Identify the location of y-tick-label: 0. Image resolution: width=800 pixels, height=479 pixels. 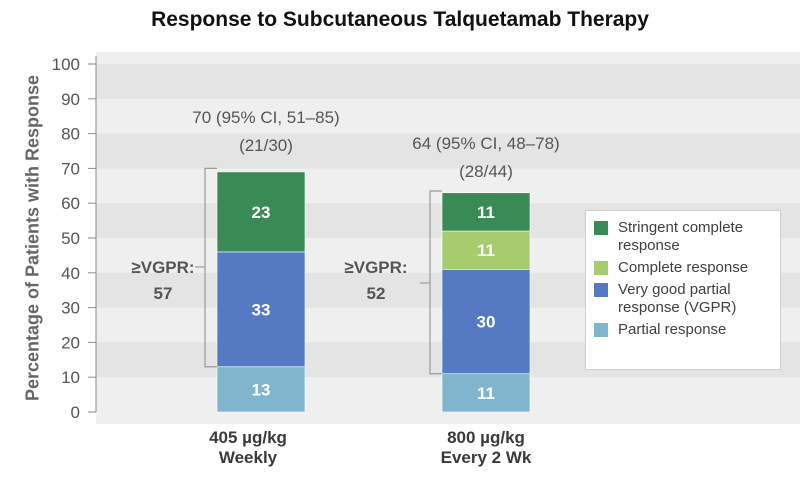
(75, 412).